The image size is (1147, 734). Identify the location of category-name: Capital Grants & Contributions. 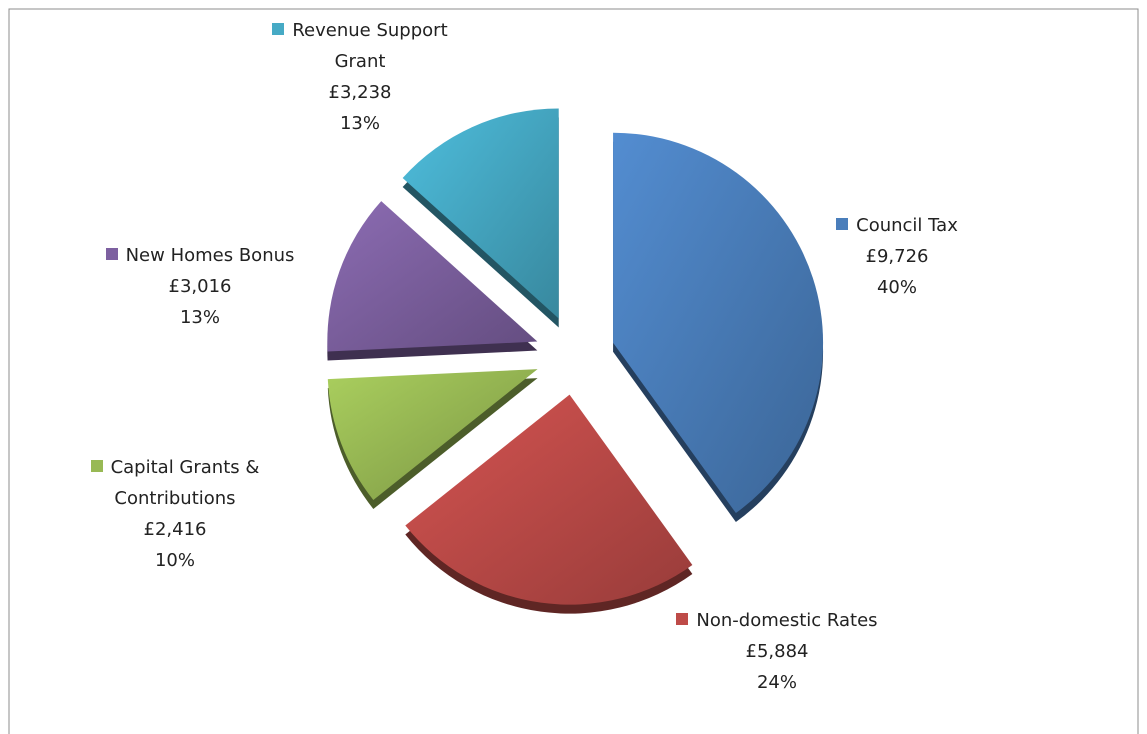
(185, 483).